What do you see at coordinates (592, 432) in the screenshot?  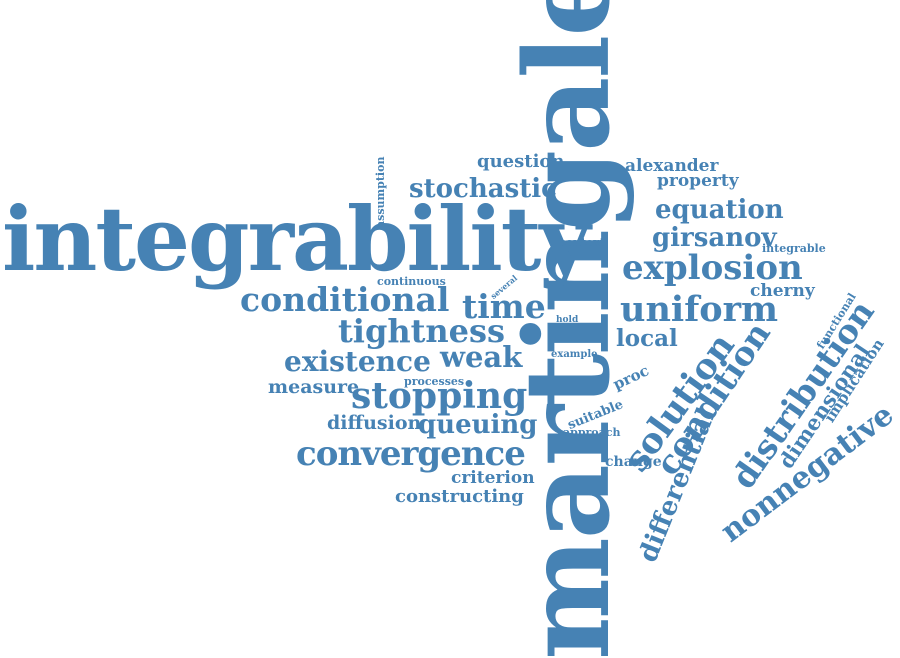 I see `word-approach: approach` at bounding box center [592, 432].